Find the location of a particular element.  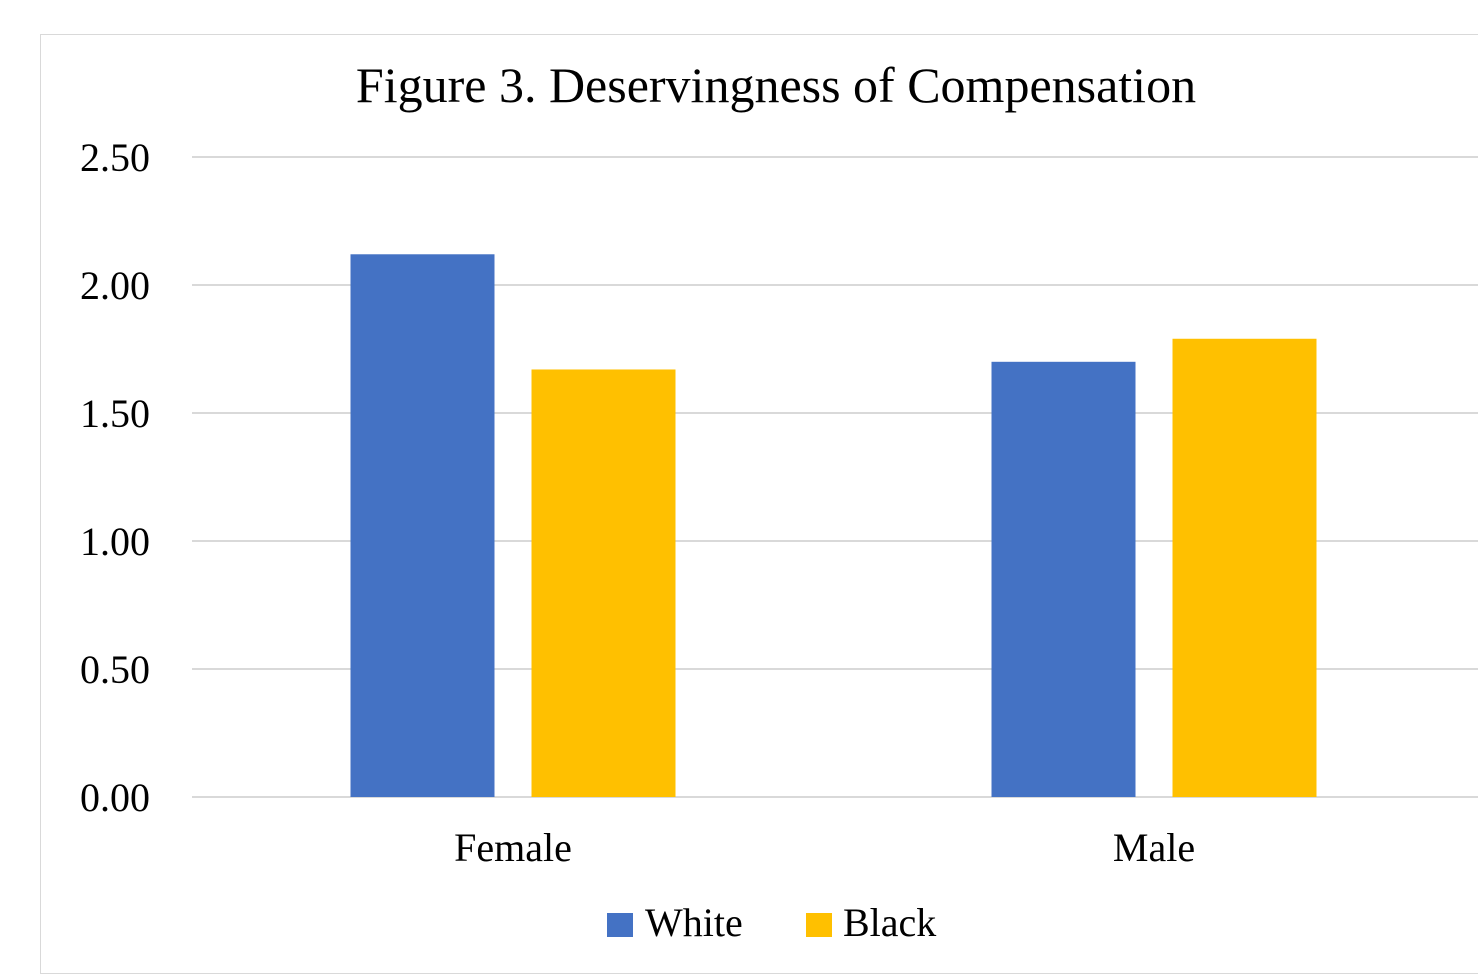

bar-white-male is located at coordinates (1063, 579).